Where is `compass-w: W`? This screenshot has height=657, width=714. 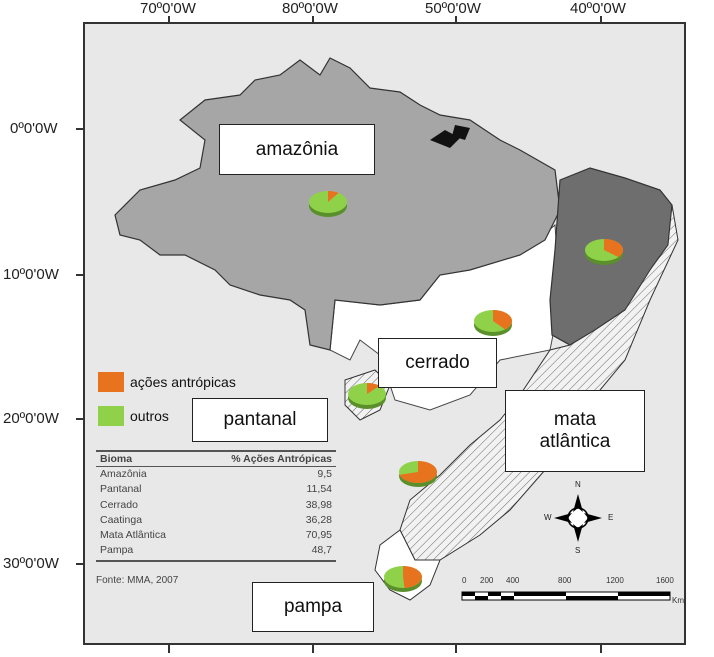
compass-w: W is located at coordinates (548, 517).